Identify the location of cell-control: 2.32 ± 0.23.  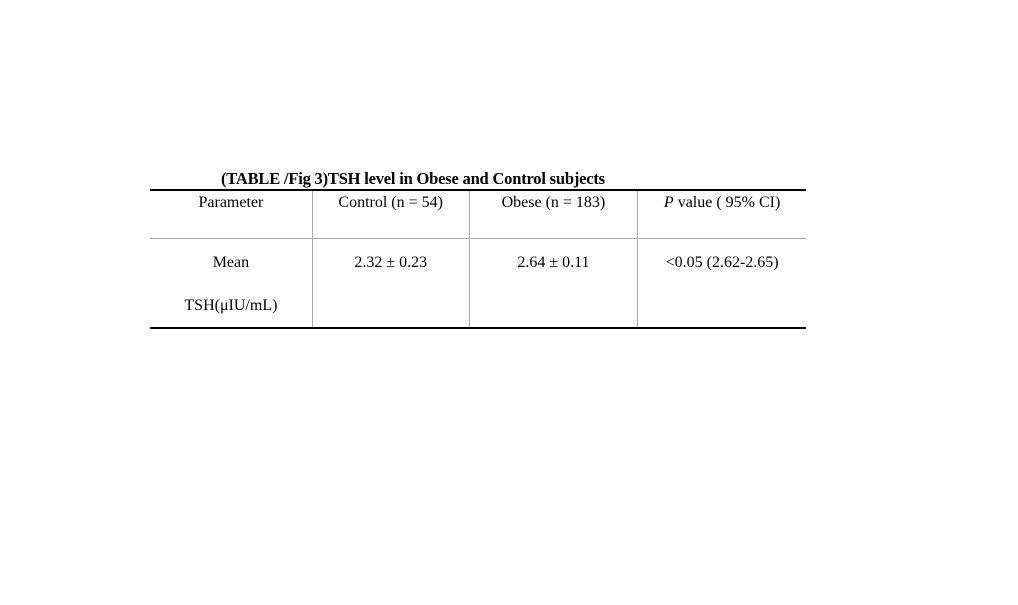
(390, 283).